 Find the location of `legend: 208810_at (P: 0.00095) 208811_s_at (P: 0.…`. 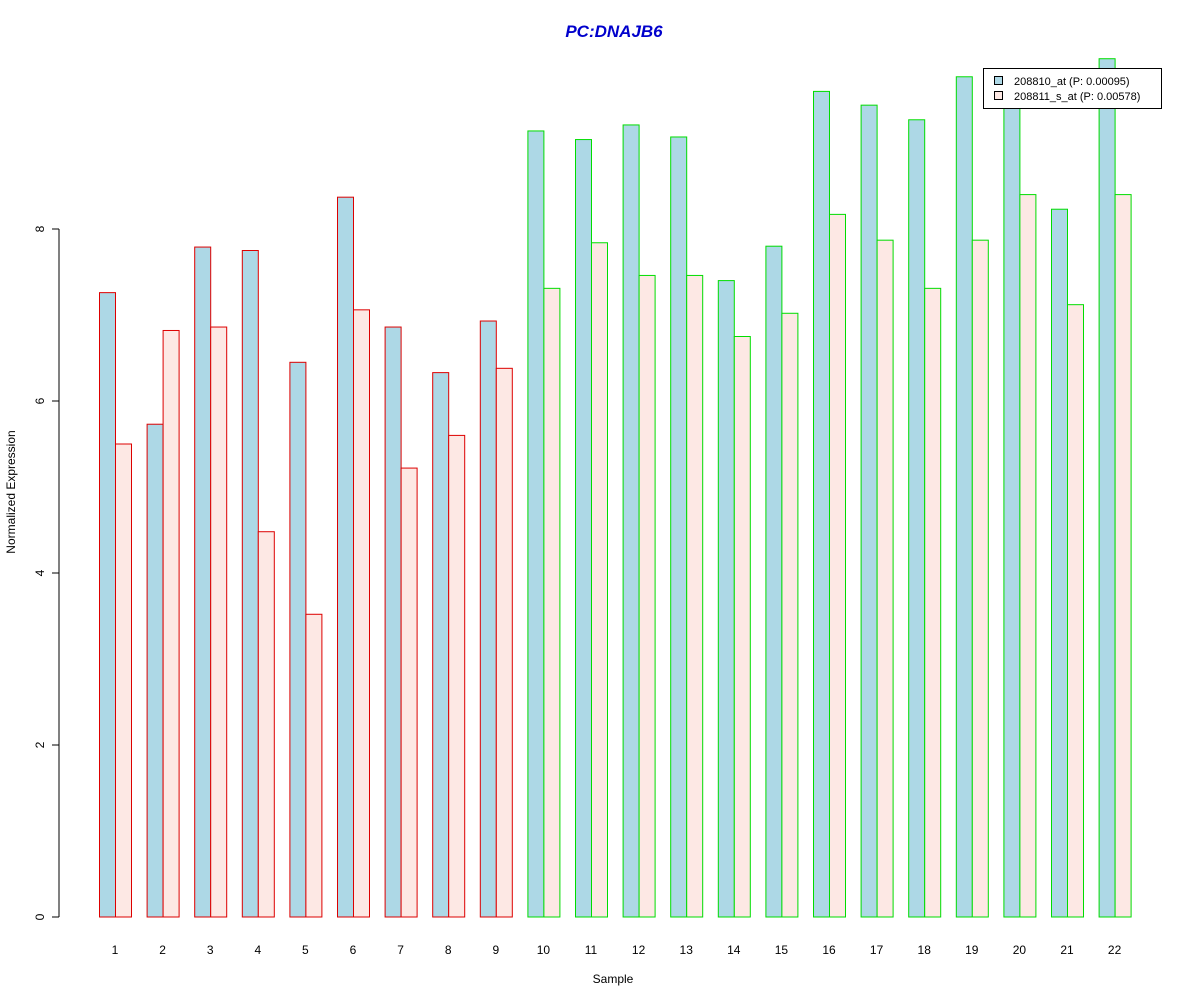

legend: 208810_at (P: 0.00095) 208811_s_at (P: 0.… is located at coordinates (1072, 88).